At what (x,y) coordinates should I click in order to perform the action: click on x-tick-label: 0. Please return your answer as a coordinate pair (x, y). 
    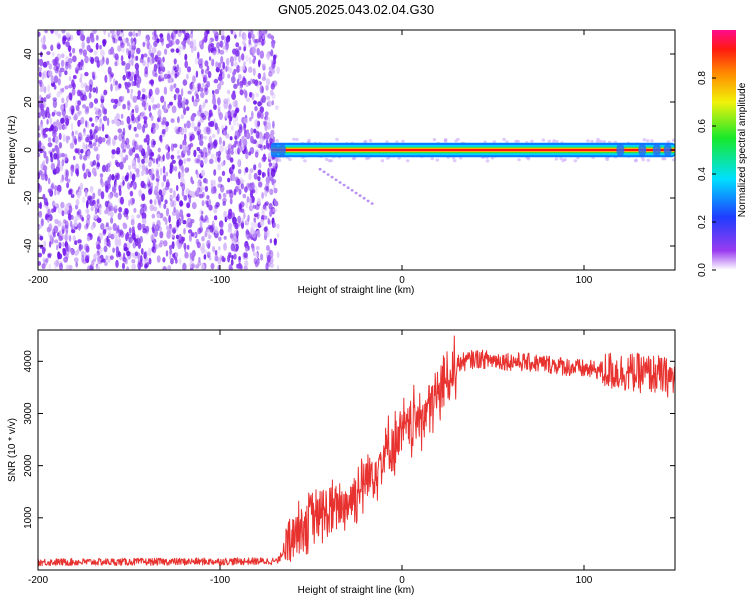
    Looking at the image, I should click on (402, 580).